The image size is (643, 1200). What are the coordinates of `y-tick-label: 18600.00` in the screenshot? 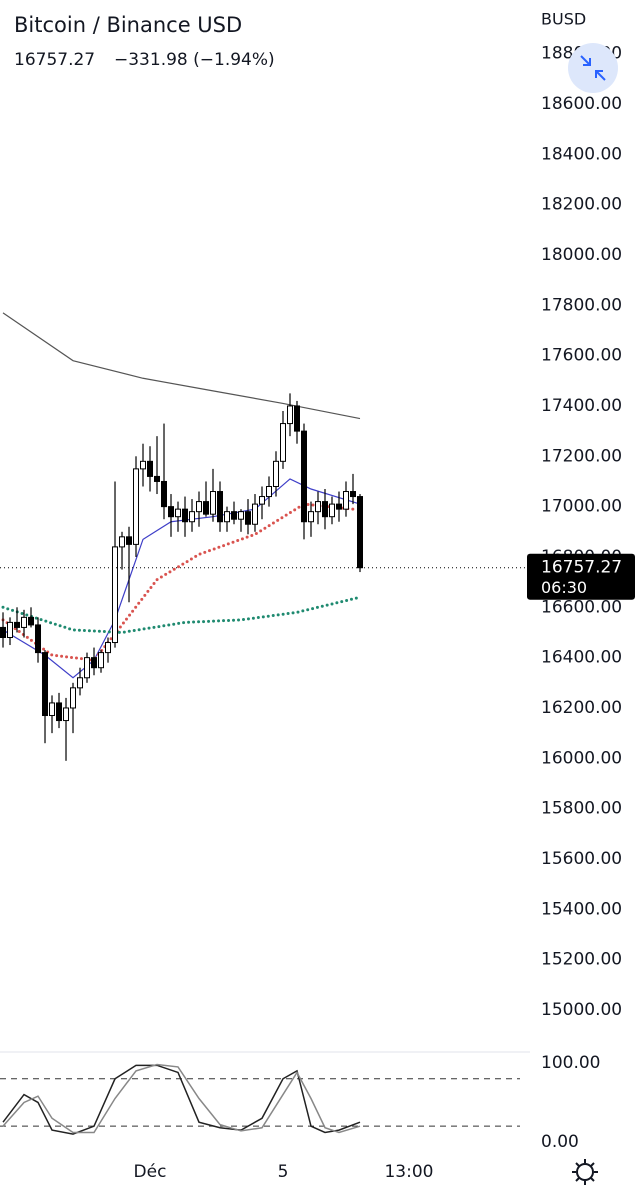 It's located at (581, 104).